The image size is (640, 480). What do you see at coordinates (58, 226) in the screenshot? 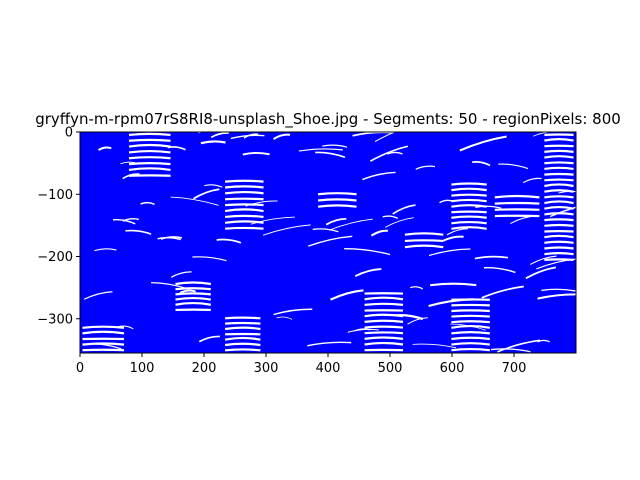
I see `y-axis: 0 −100 −200 −300` at bounding box center [58, 226].